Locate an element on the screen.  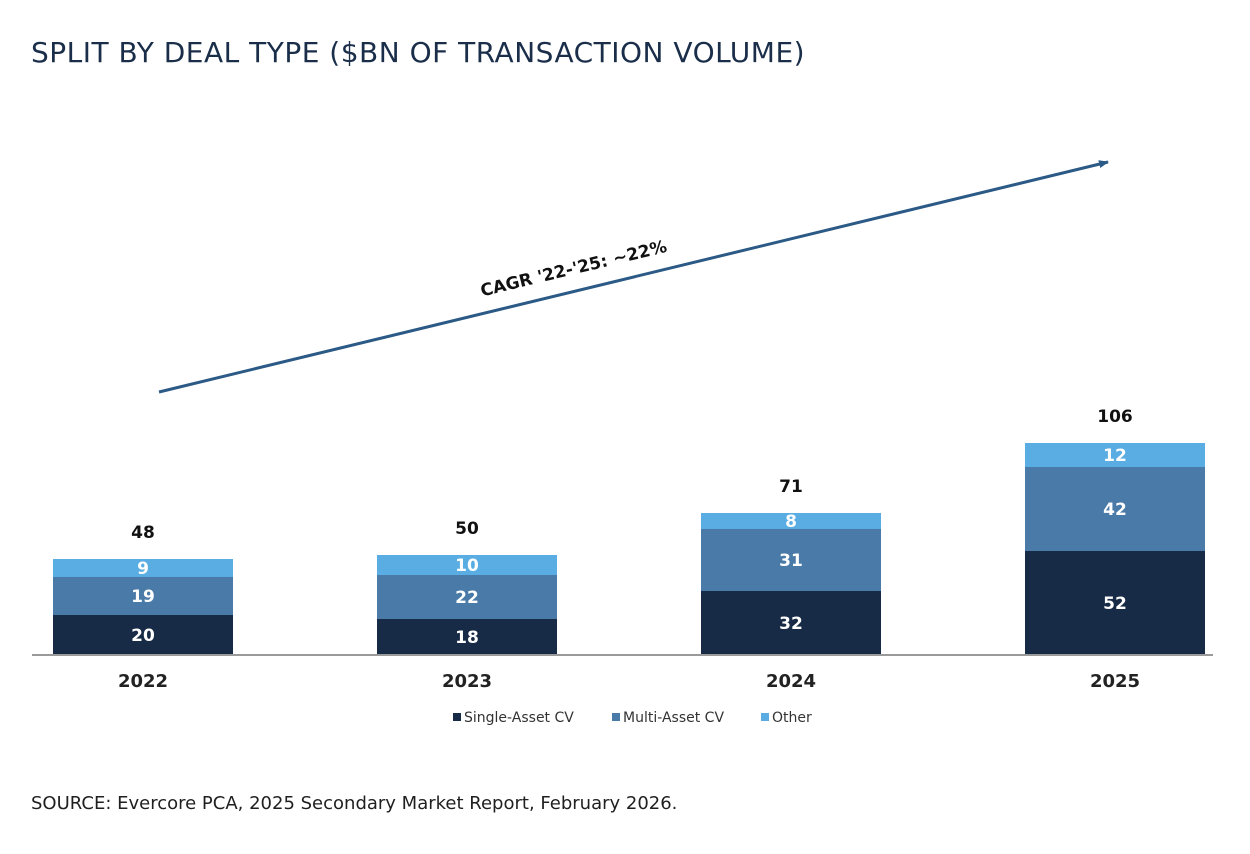
bar-segment-other-2023 is located at coordinates (467, 565).